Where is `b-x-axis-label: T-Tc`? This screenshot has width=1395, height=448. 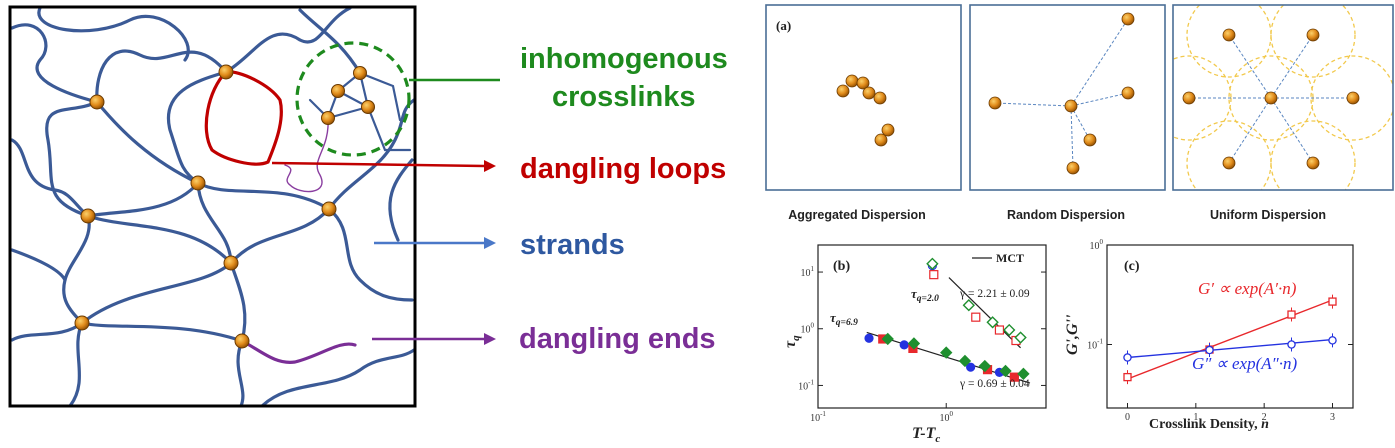
b-x-axis-label: T-Tc is located at coordinates (926, 435).